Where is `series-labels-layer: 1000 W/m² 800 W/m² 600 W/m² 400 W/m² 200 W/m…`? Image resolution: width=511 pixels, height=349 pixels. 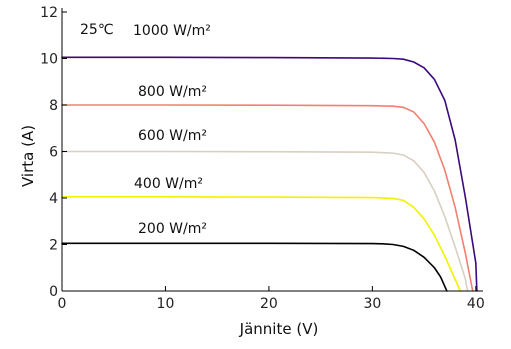
series-labels-layer: 1000 W/m² 800 W/m² 600 W/m² 400 W/m² 200 W/m… is located at coordinates (172, 130).